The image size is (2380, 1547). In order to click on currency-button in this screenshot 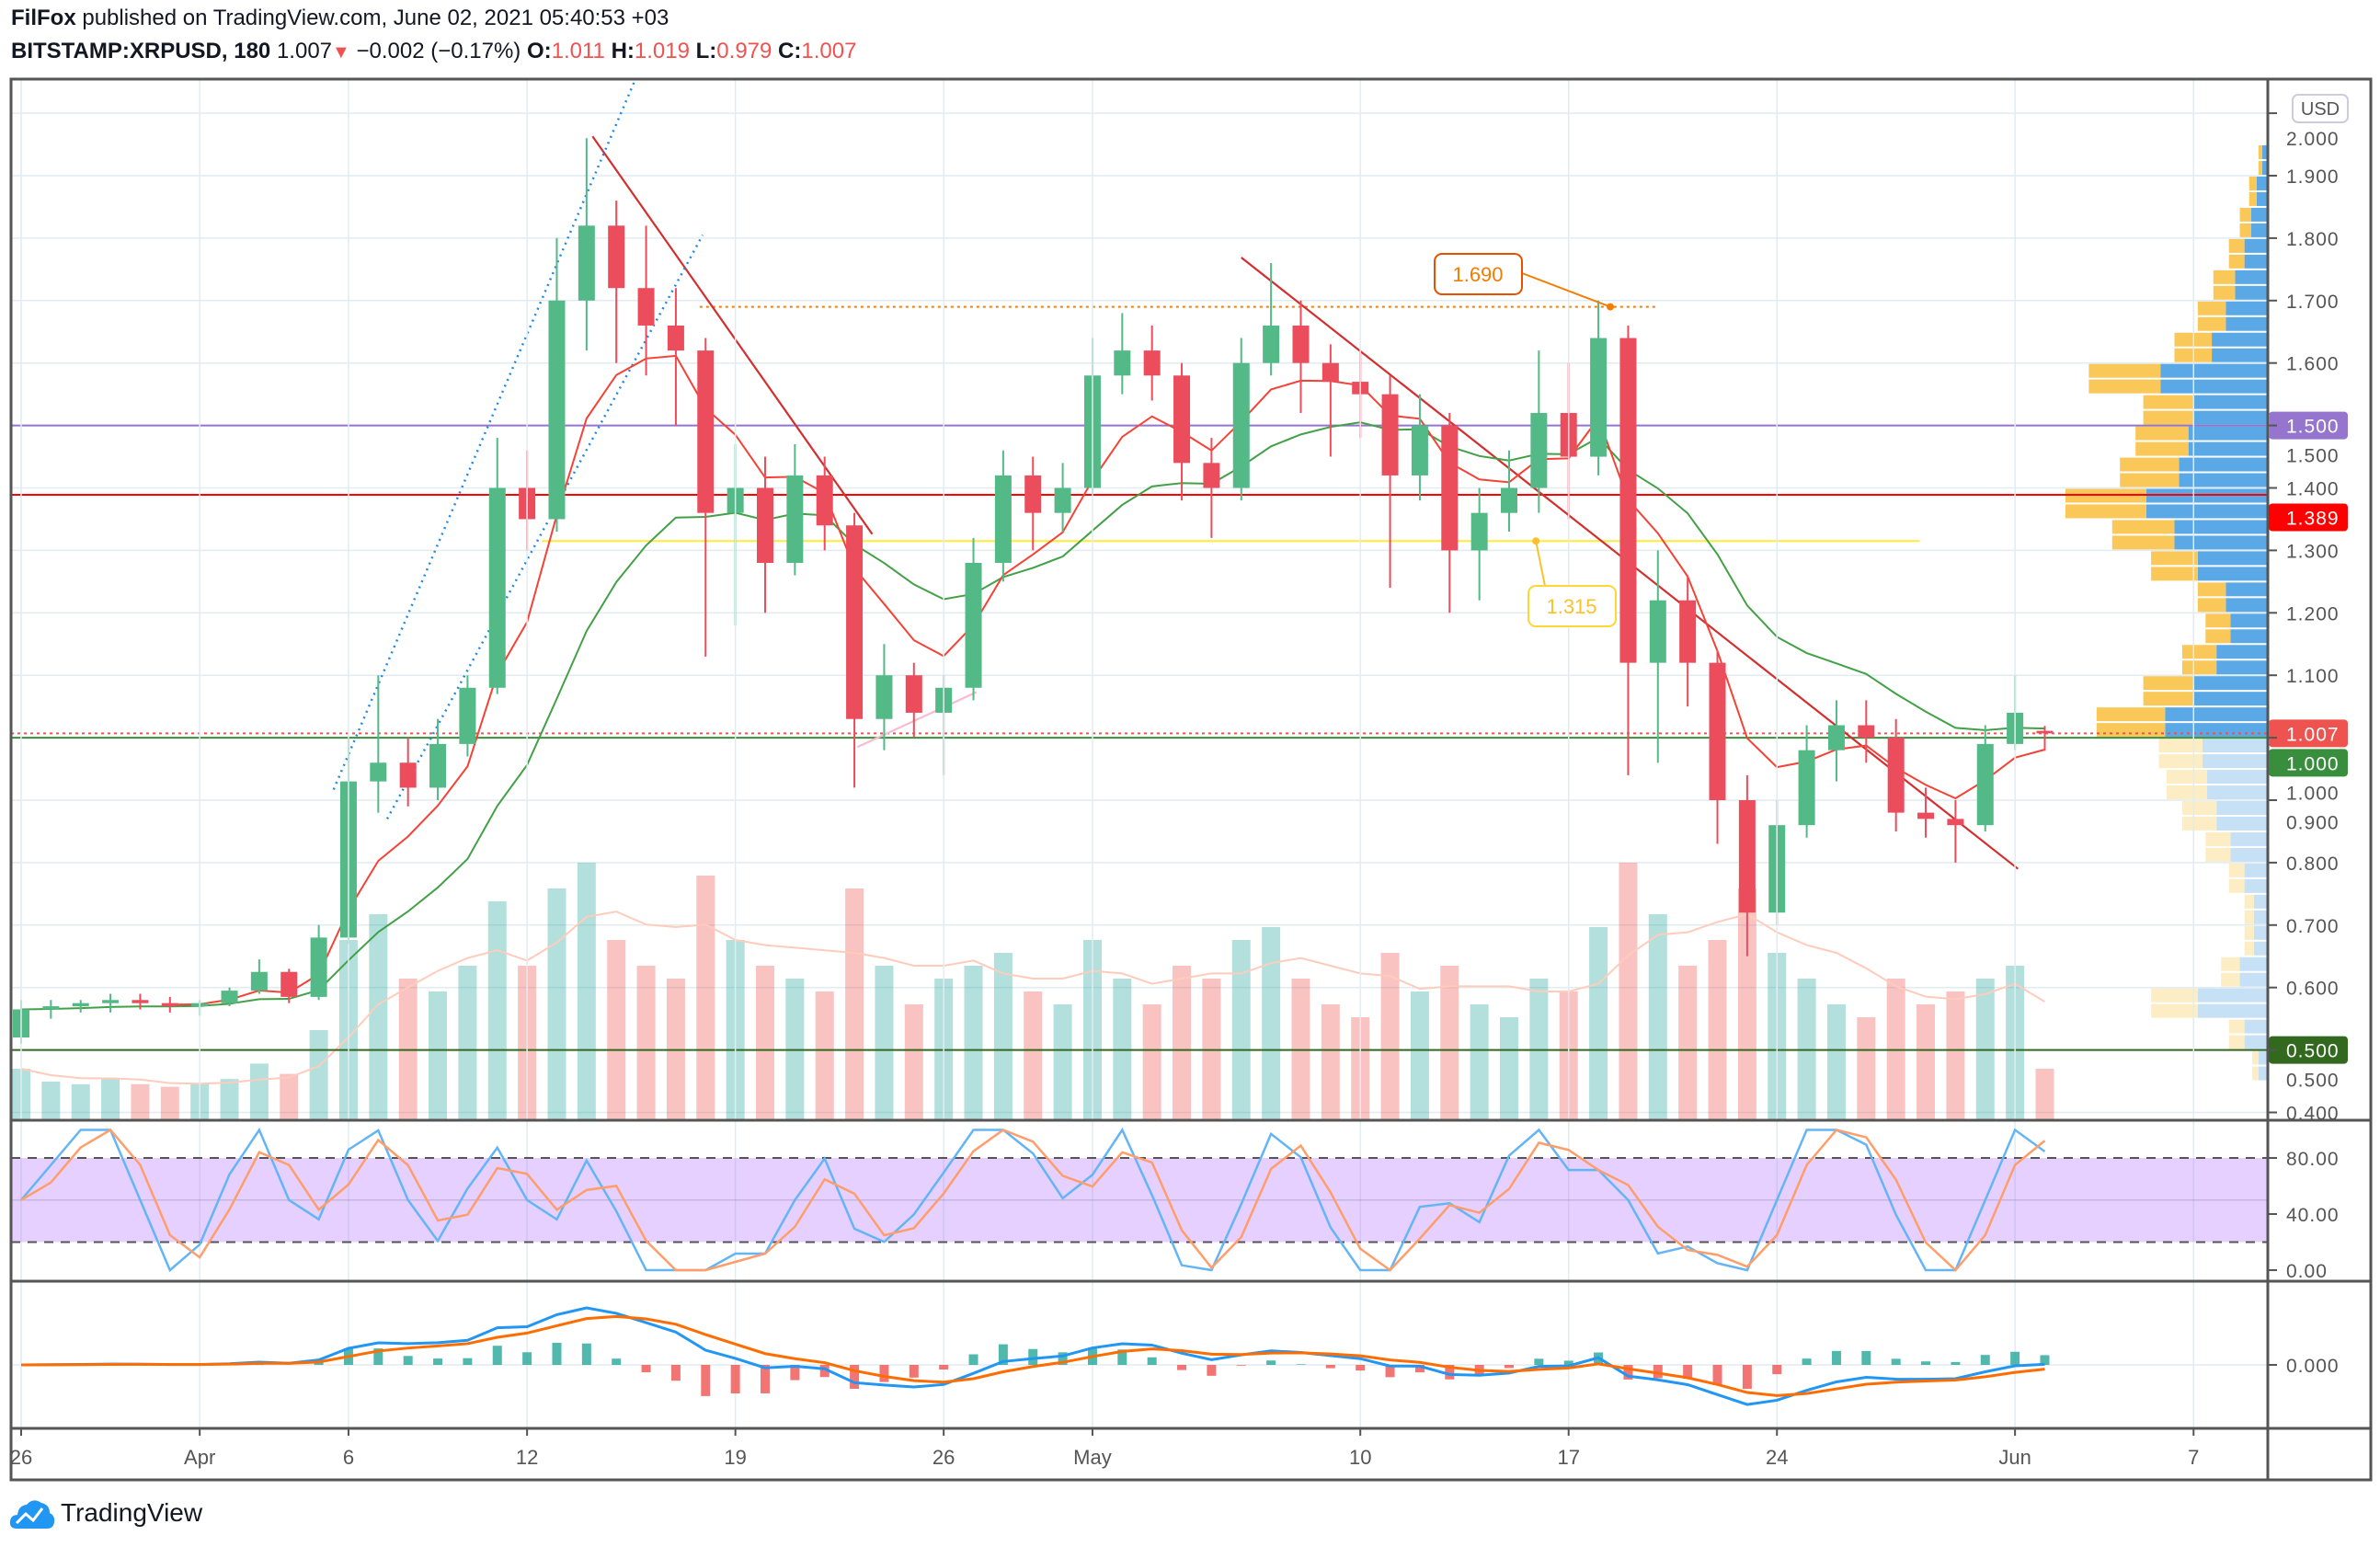, I will do `click(2320, 108)`.